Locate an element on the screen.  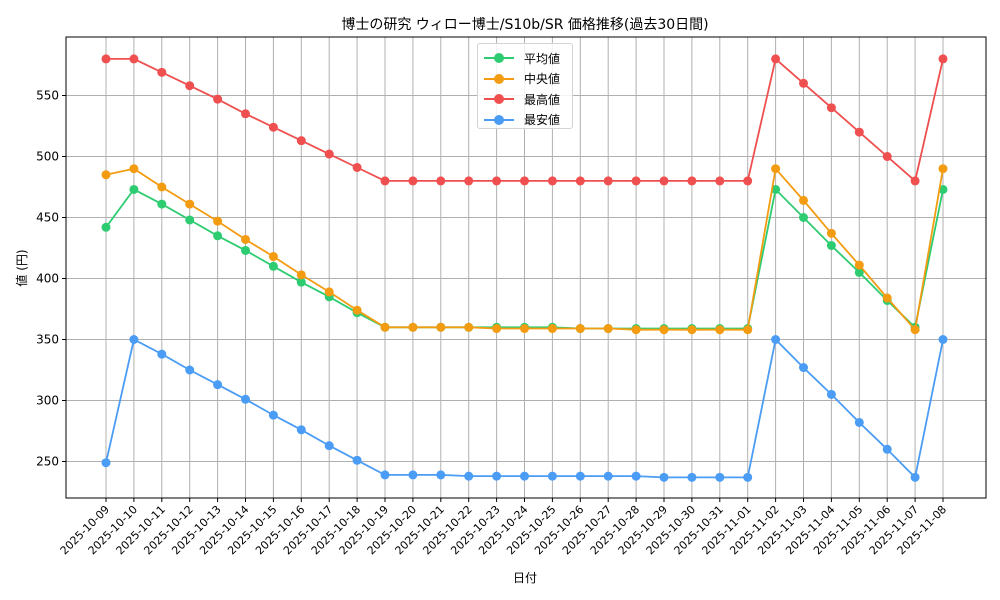
legend-item-min: 最安値 is located at coordinates (525, 120).